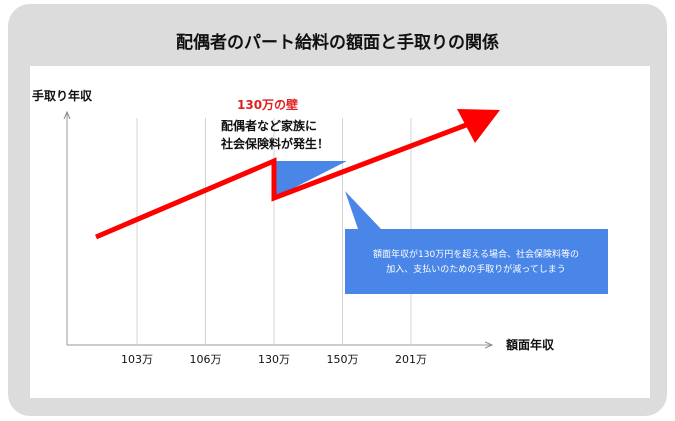 This screenshot has width=675, height=421. What do you see at coordinates (274, 143) in the screenshot?
I see `event-text-line2: 社会保険料が発生！` at bounding box center [274, 143].